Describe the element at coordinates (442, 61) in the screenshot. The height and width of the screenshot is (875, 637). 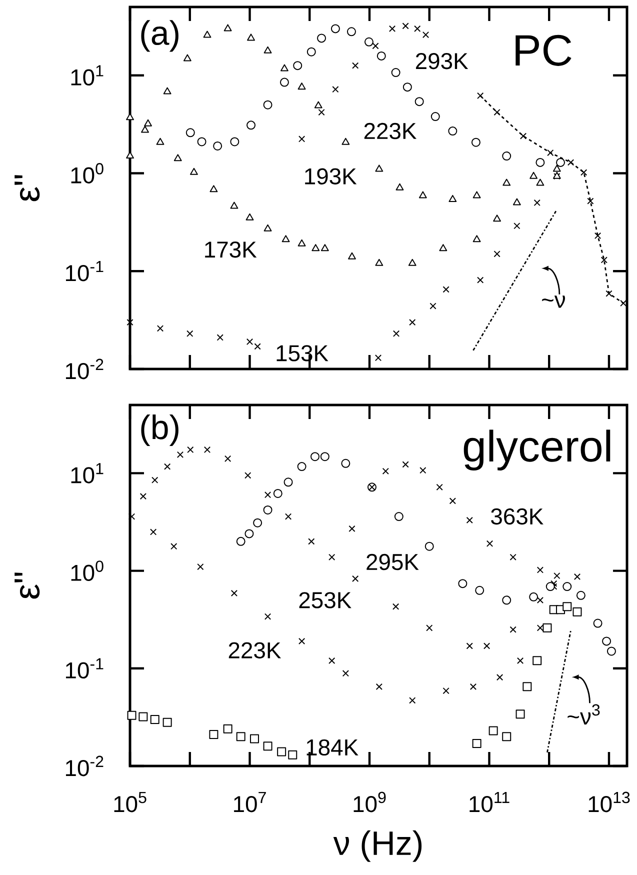
I see `series-label: 293K` at that location.